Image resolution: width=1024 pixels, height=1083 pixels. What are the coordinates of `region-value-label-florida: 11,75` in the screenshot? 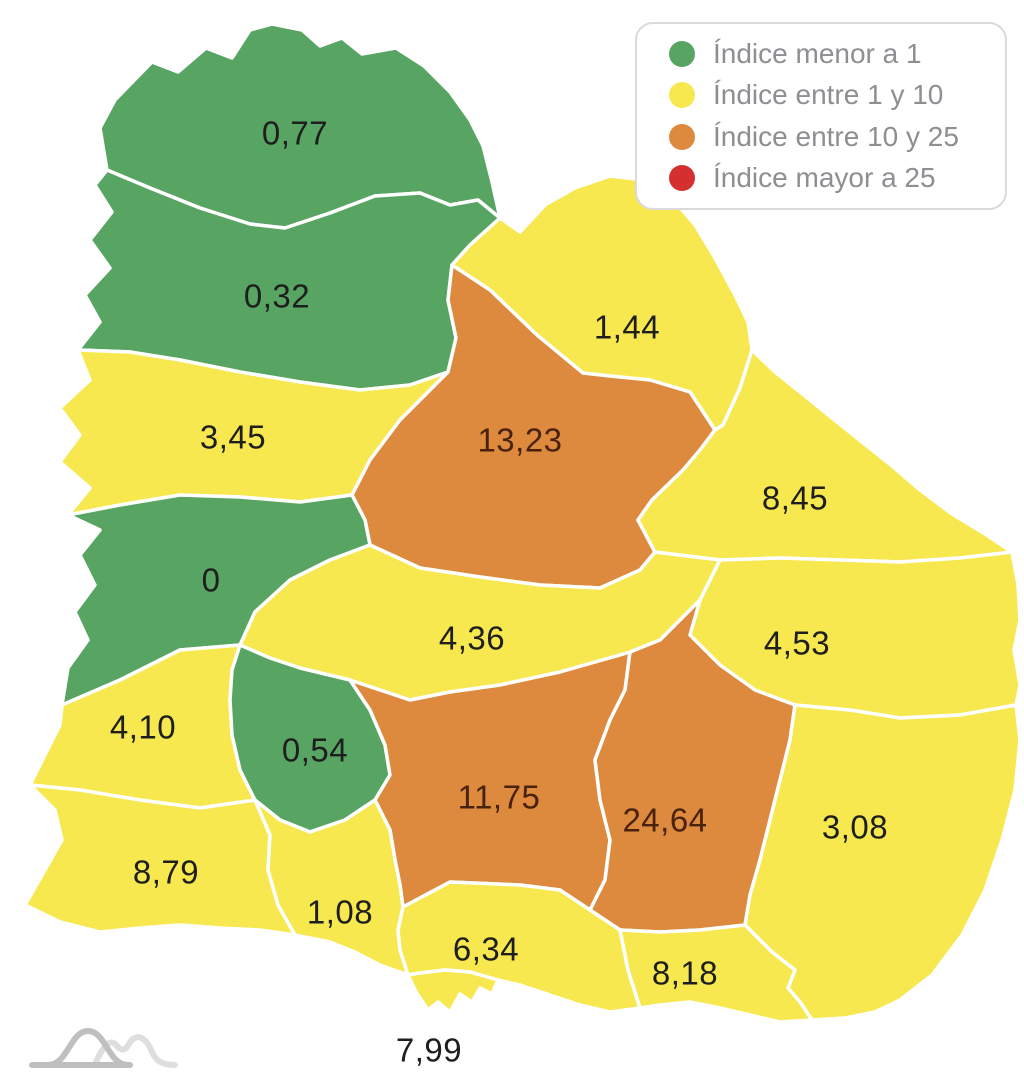 It's located at (499, 797).